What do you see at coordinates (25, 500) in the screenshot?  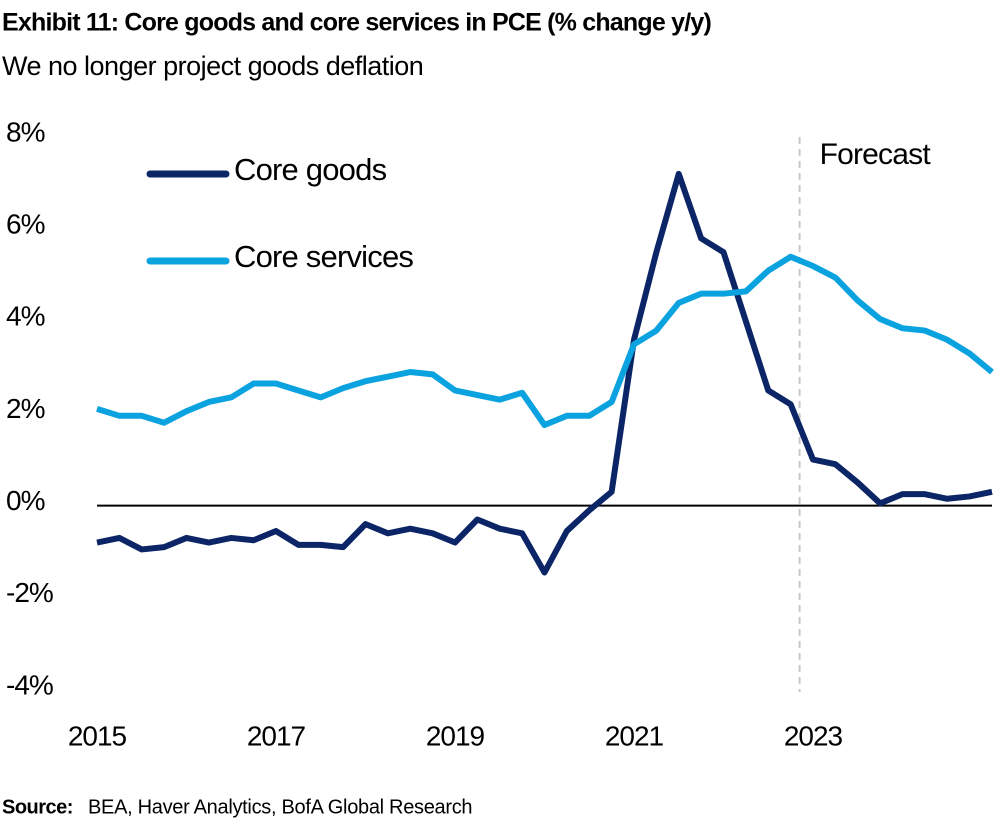 I see `y-tick-label: 0%` at bounding box center [25, 500].